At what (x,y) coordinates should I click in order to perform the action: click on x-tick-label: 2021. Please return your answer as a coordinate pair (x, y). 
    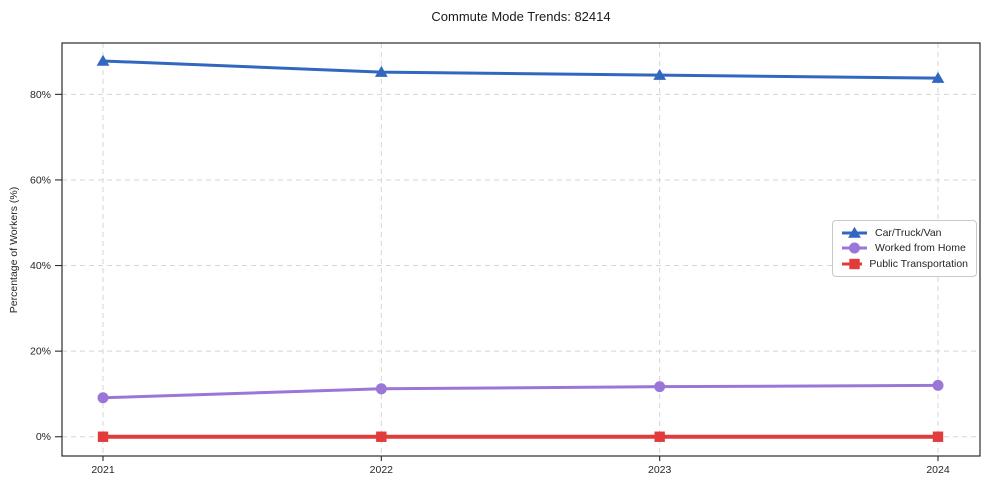
    Looking at the image, I should click on (103, 470).